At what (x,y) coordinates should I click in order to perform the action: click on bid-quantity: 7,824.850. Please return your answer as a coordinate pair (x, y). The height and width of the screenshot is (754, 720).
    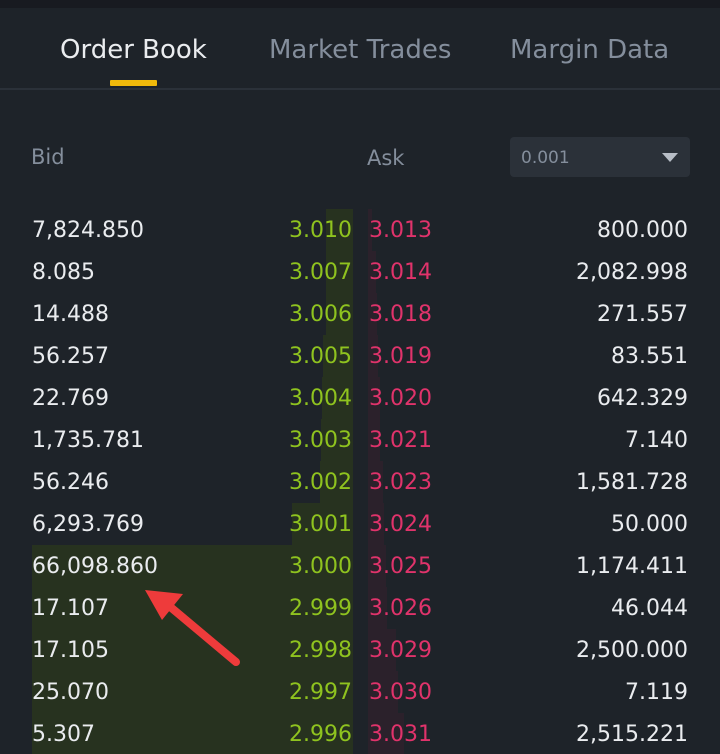
    Looking at the image, I should click on (88, 230).